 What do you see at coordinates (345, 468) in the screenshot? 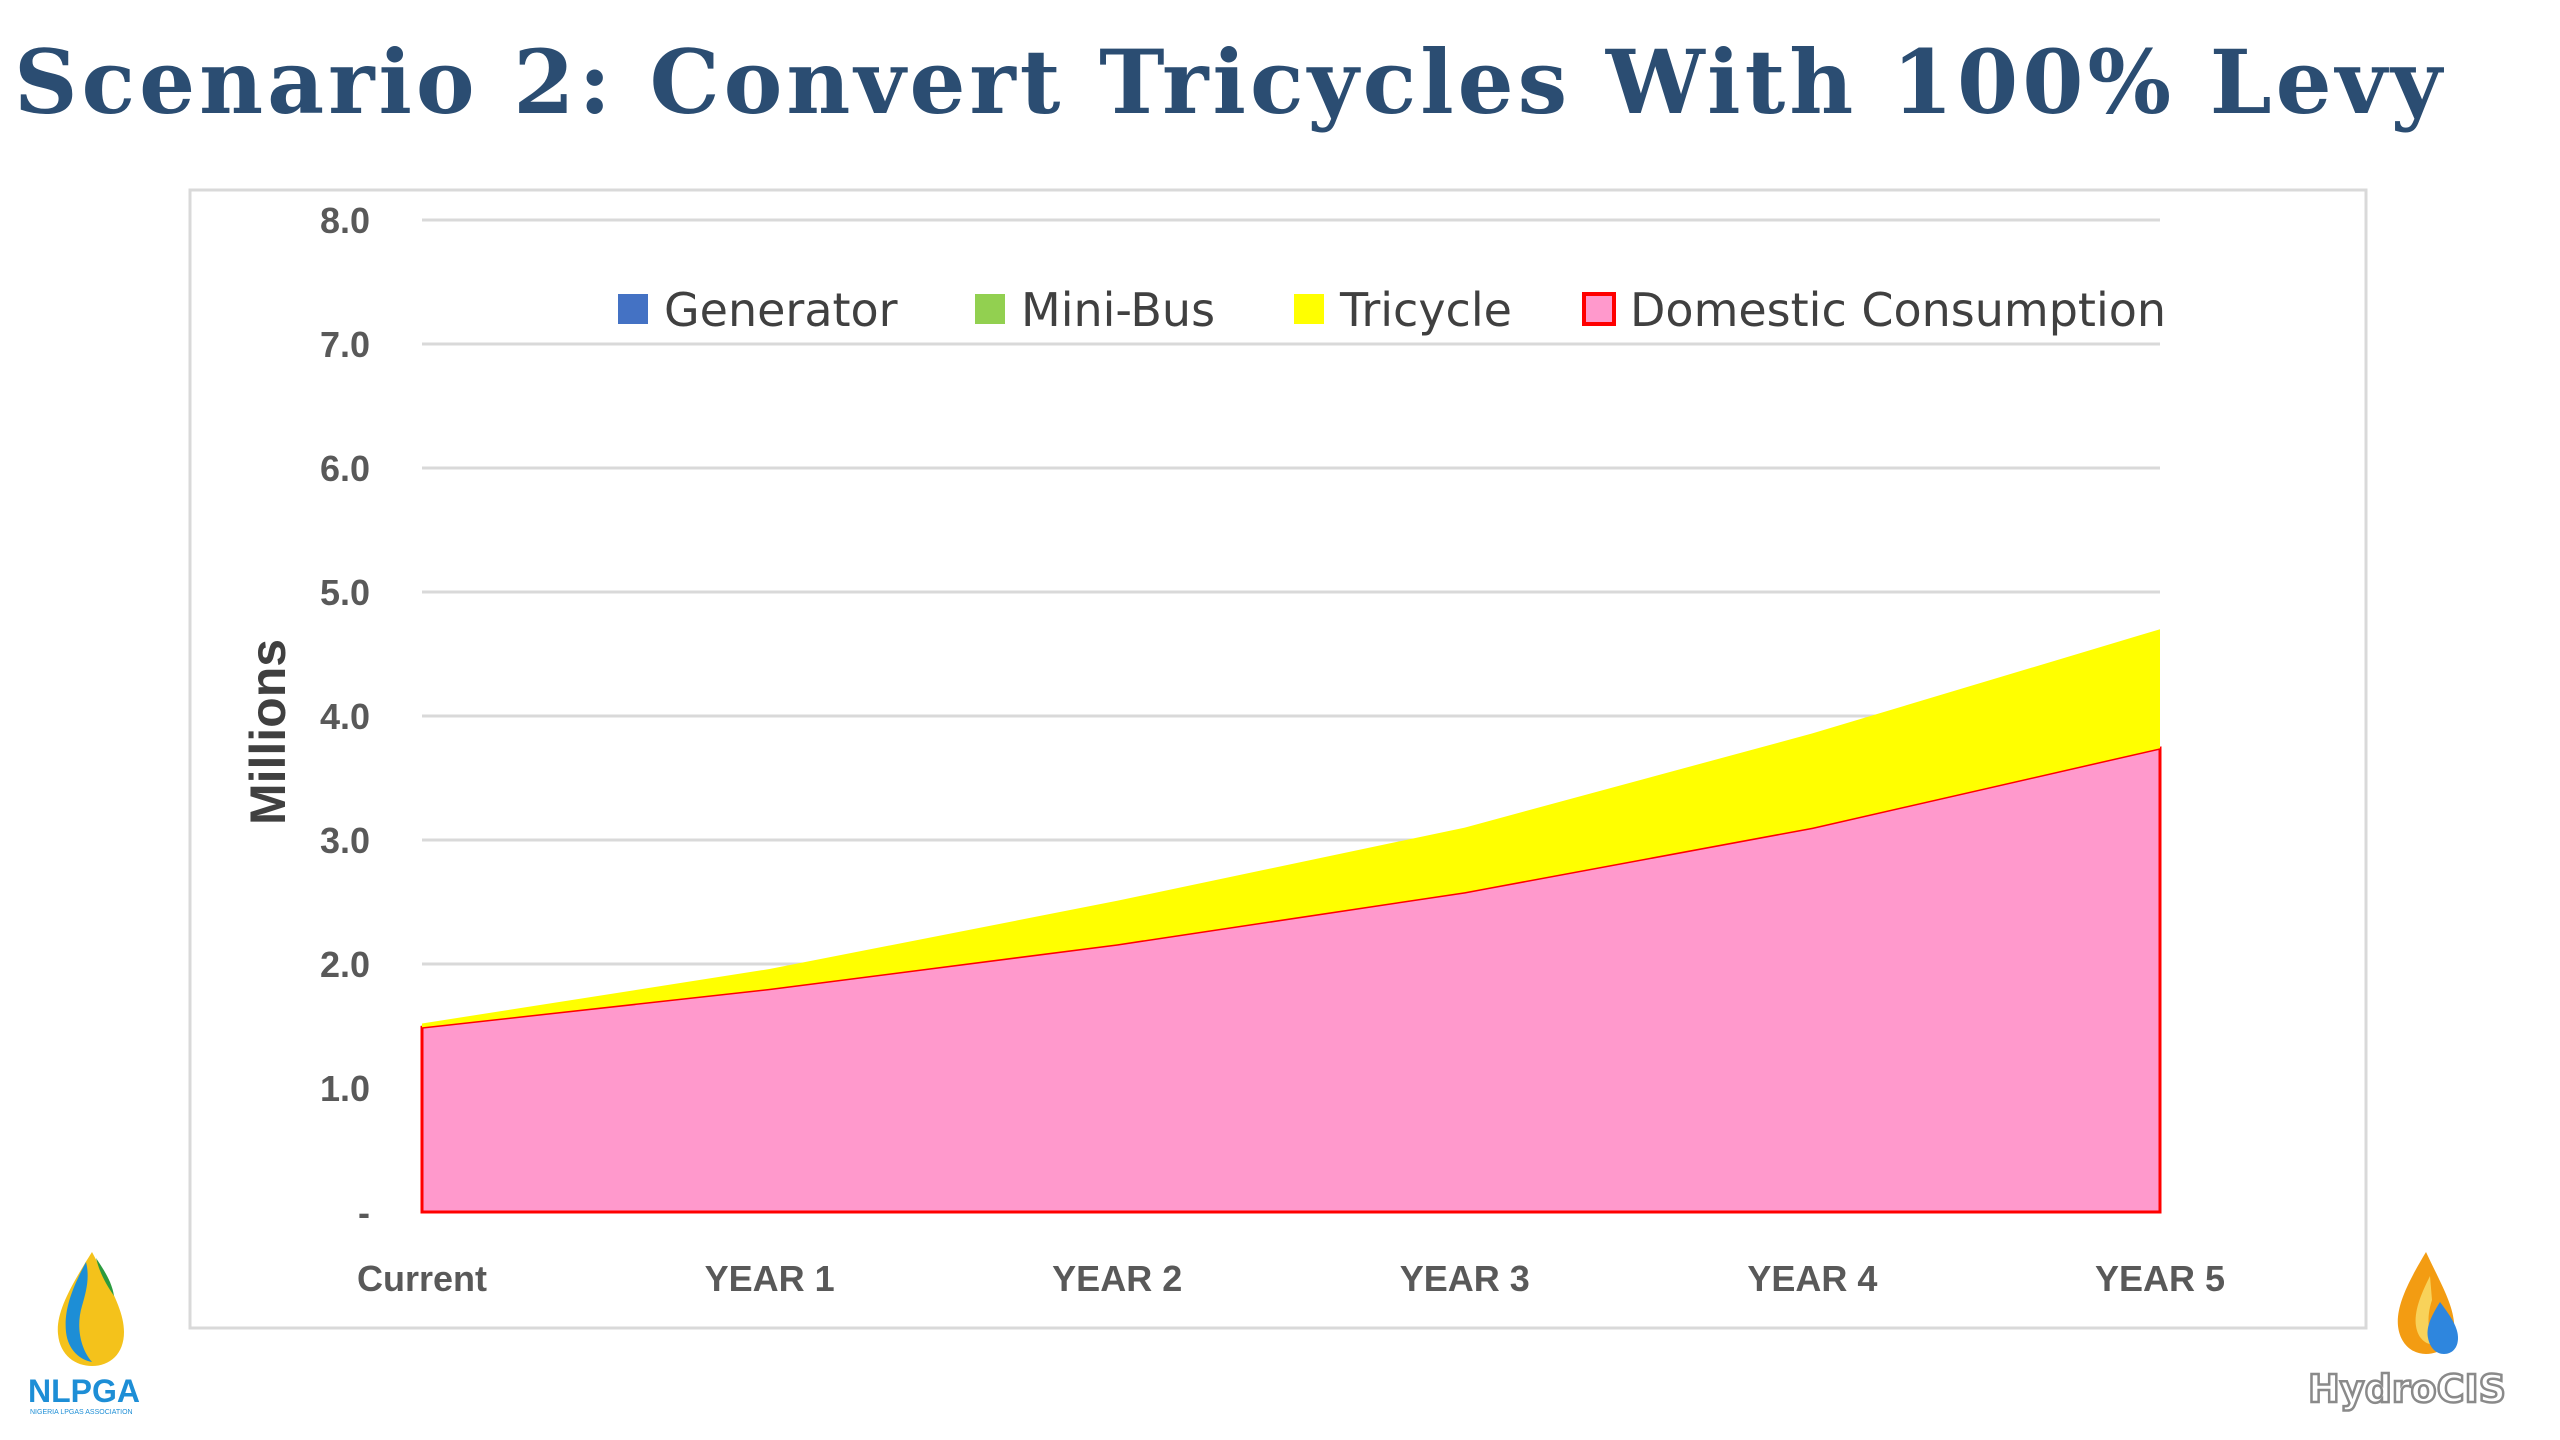
I see `y-tick-label: 6.0` at bounding box center [345, 468].